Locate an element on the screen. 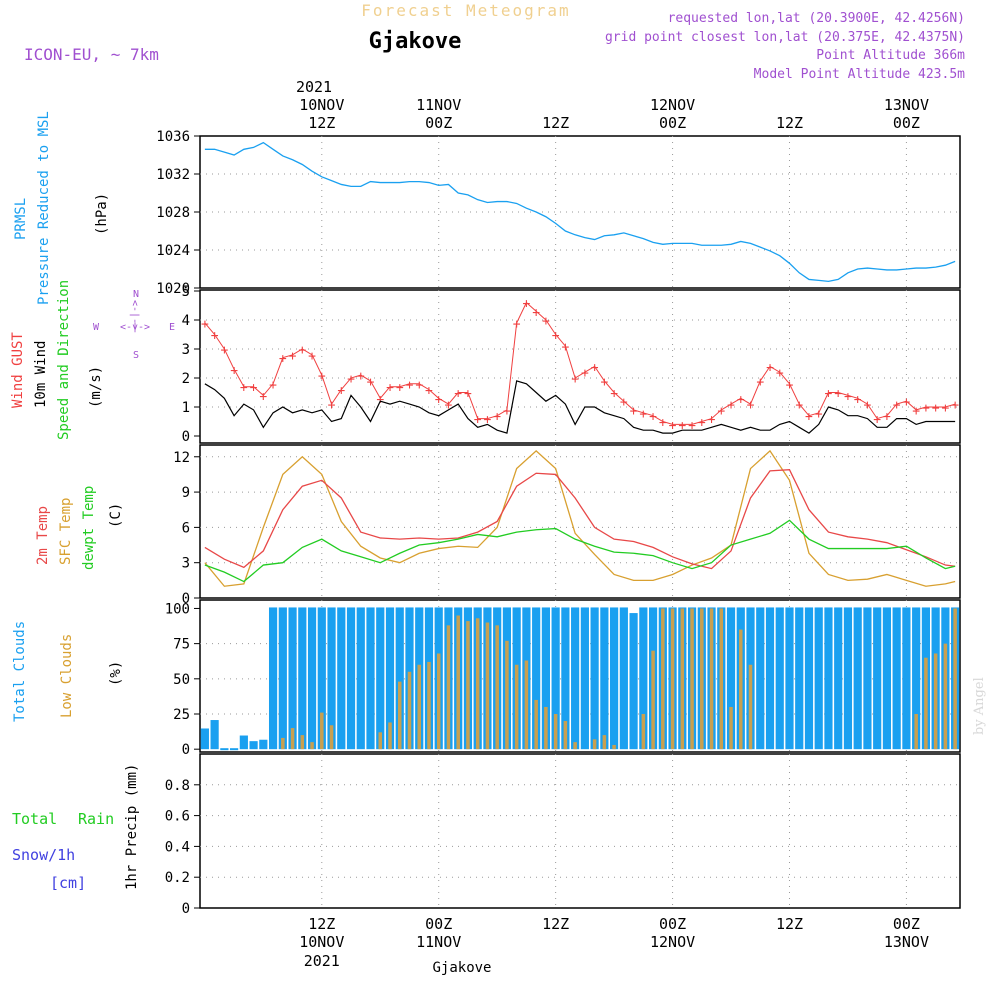 This screenshot has height=1000, width=1000. bottom-day-label: 13NOV is located at coordinates (906, 942).